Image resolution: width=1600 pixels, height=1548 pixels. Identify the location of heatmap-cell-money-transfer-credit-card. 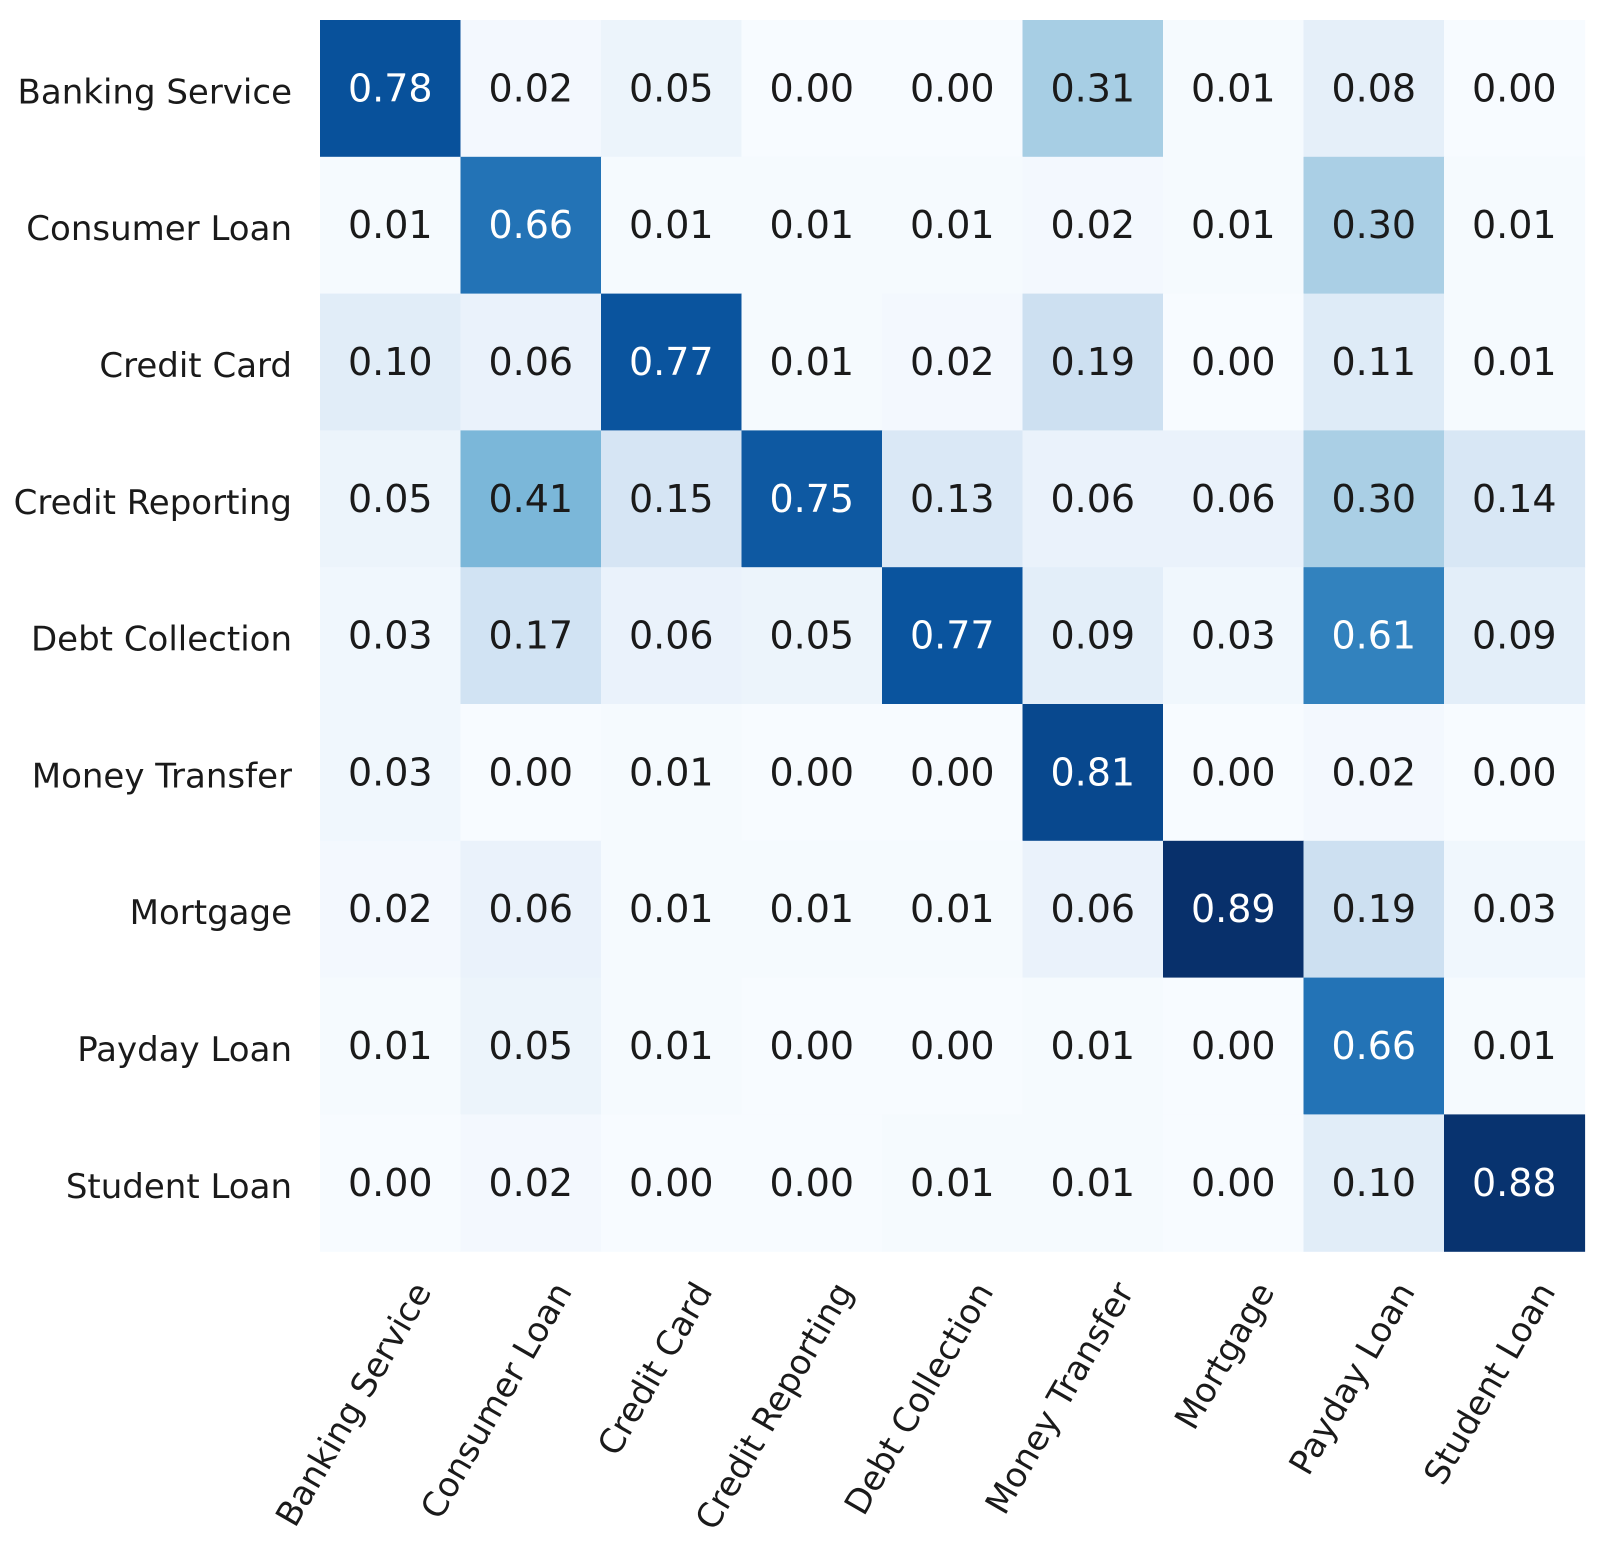
(672, 773).